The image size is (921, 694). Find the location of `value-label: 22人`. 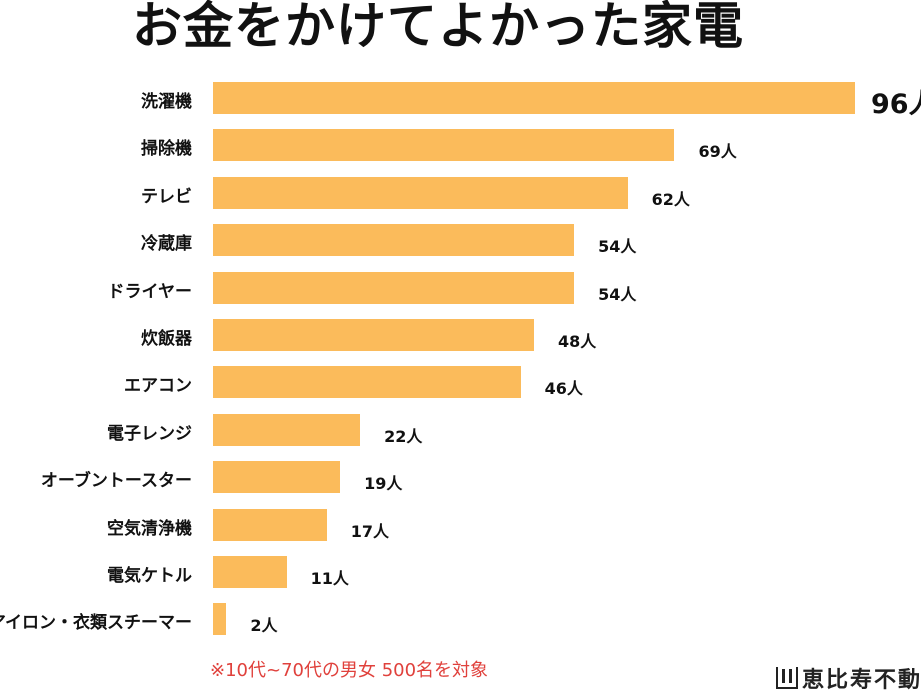

value-label: 22人 is located at coordinates (403, 436).